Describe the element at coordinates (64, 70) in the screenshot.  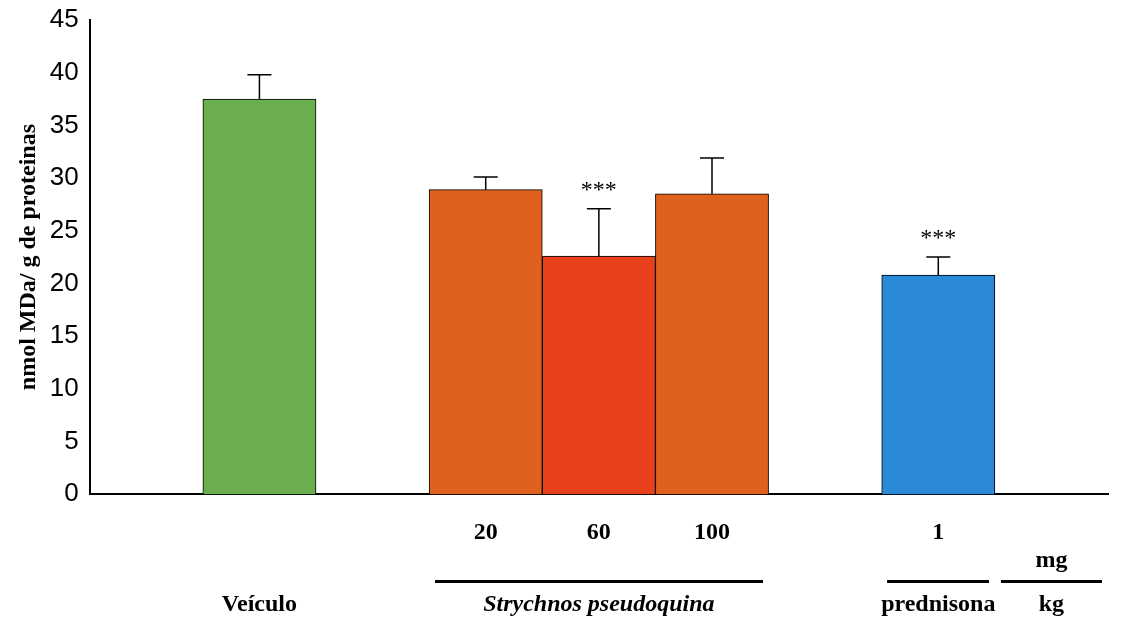
I see `y-tick-label: 40` at that location.